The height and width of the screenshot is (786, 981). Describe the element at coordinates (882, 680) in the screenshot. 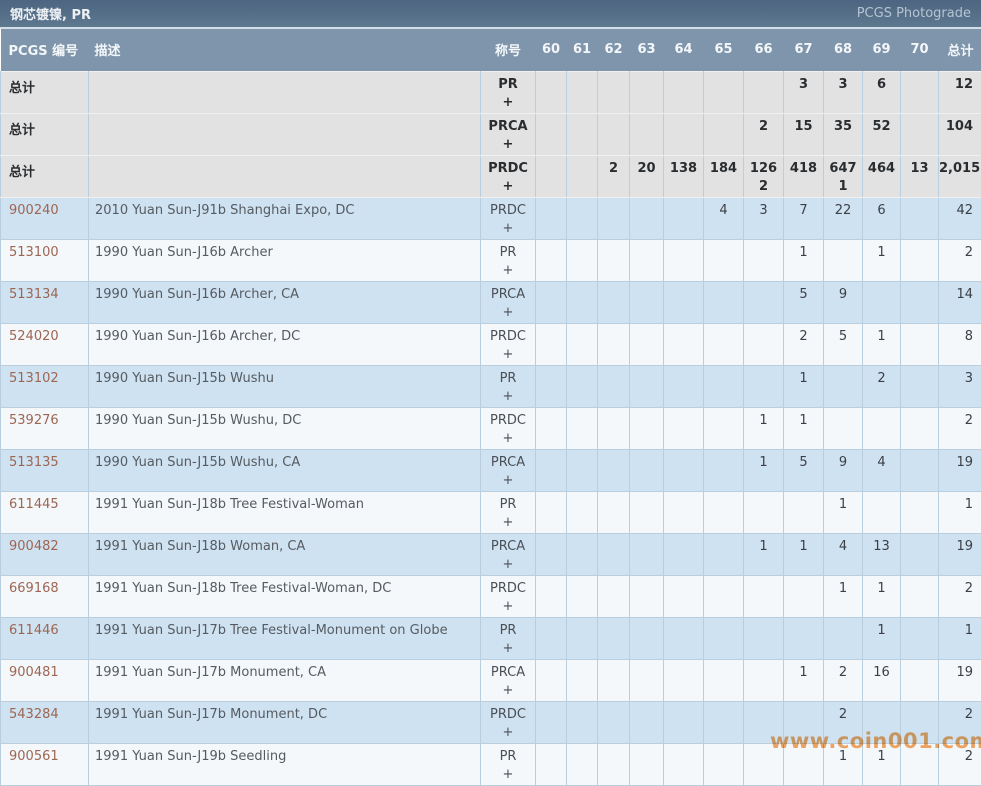

I see `grade-69-cell: 16` at that location.